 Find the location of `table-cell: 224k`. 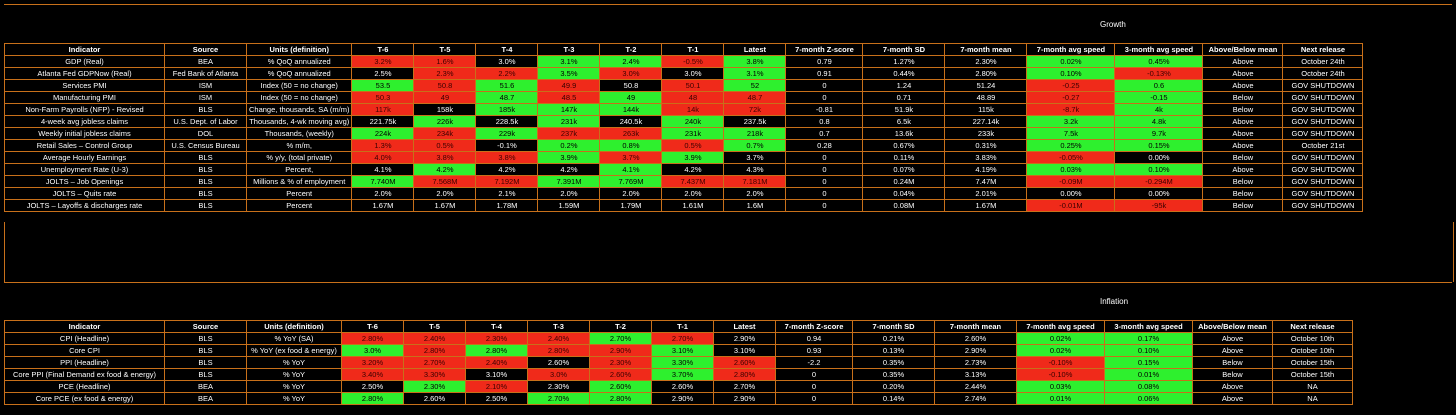

table-cell: 224k is located at coordinates (383, 133).